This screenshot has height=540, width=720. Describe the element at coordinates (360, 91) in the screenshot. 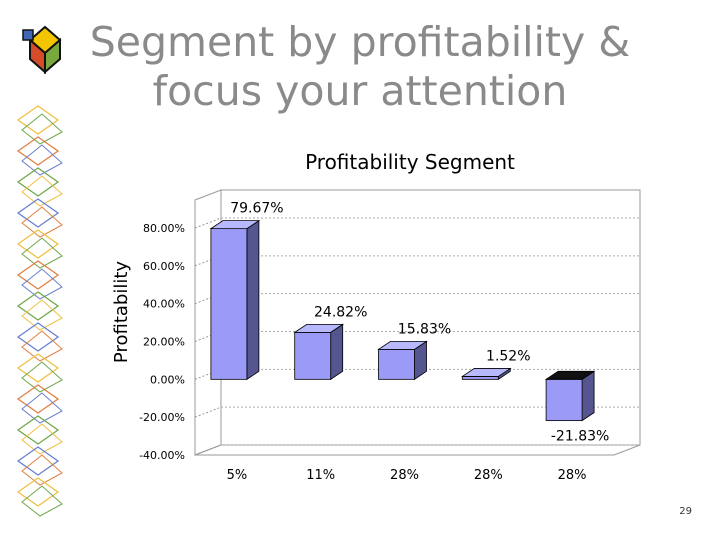

I see `slide-title-line-2: focus your attention` at that location.